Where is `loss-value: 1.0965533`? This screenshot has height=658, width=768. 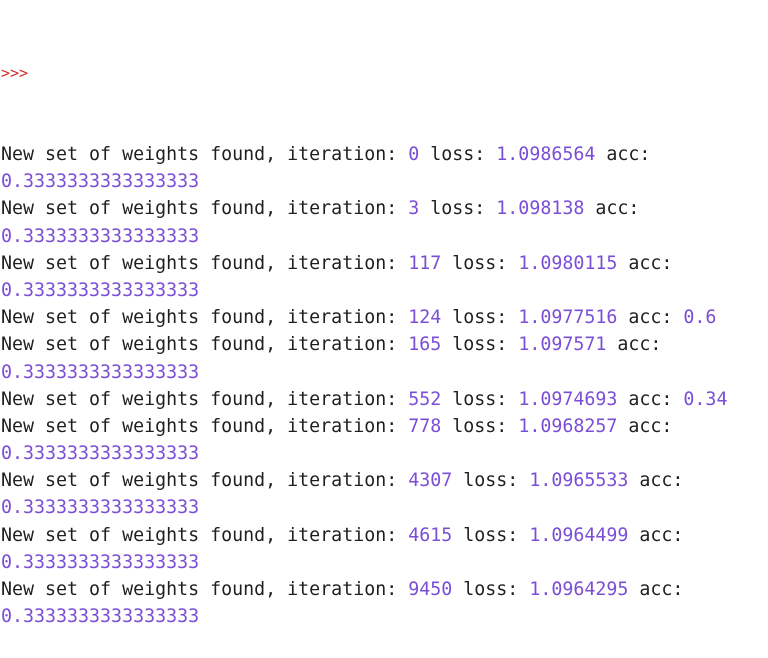
loss-value: 1.0965533 is located at coordinates (579, 481).